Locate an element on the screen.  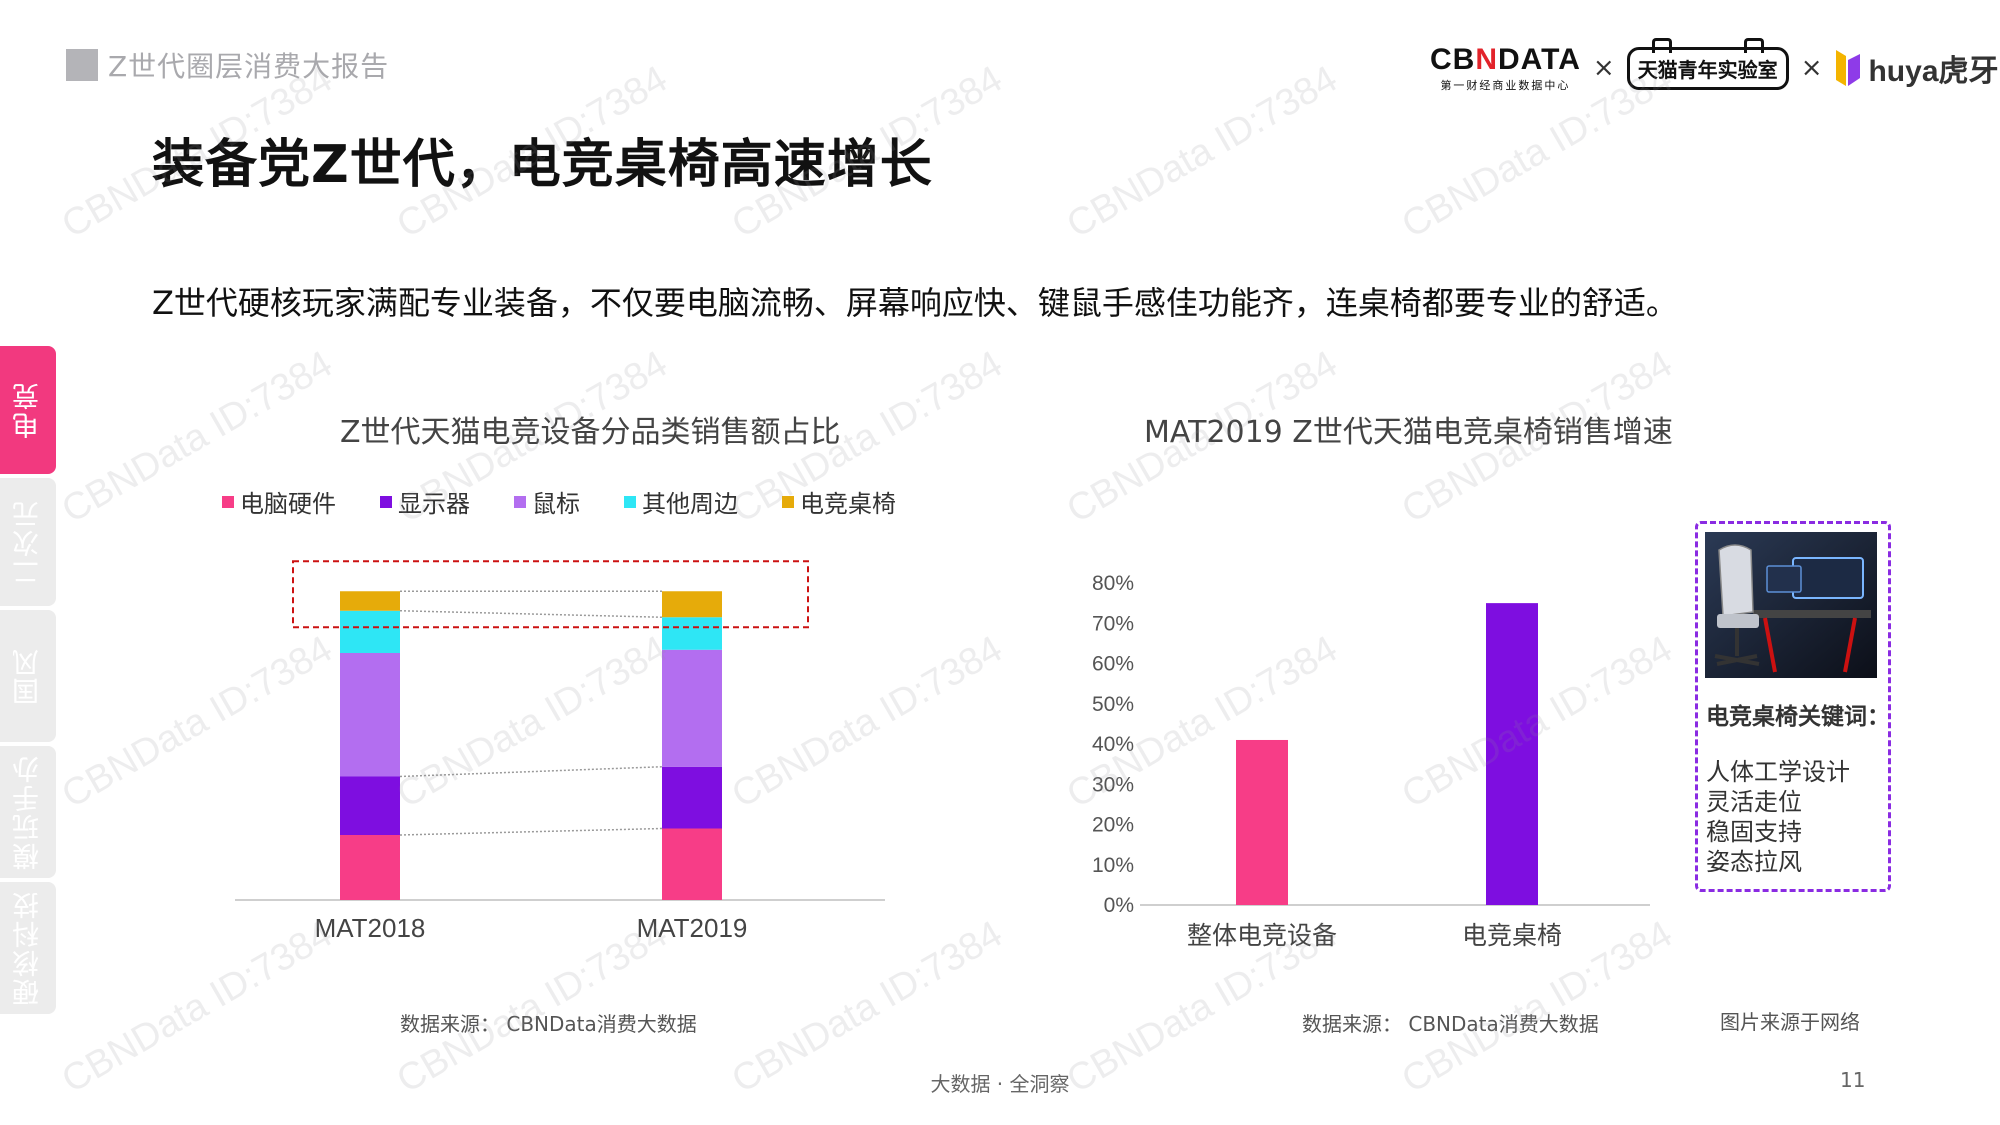
keyword-item: 灵活走位 is located at coordinates (1754, 802).